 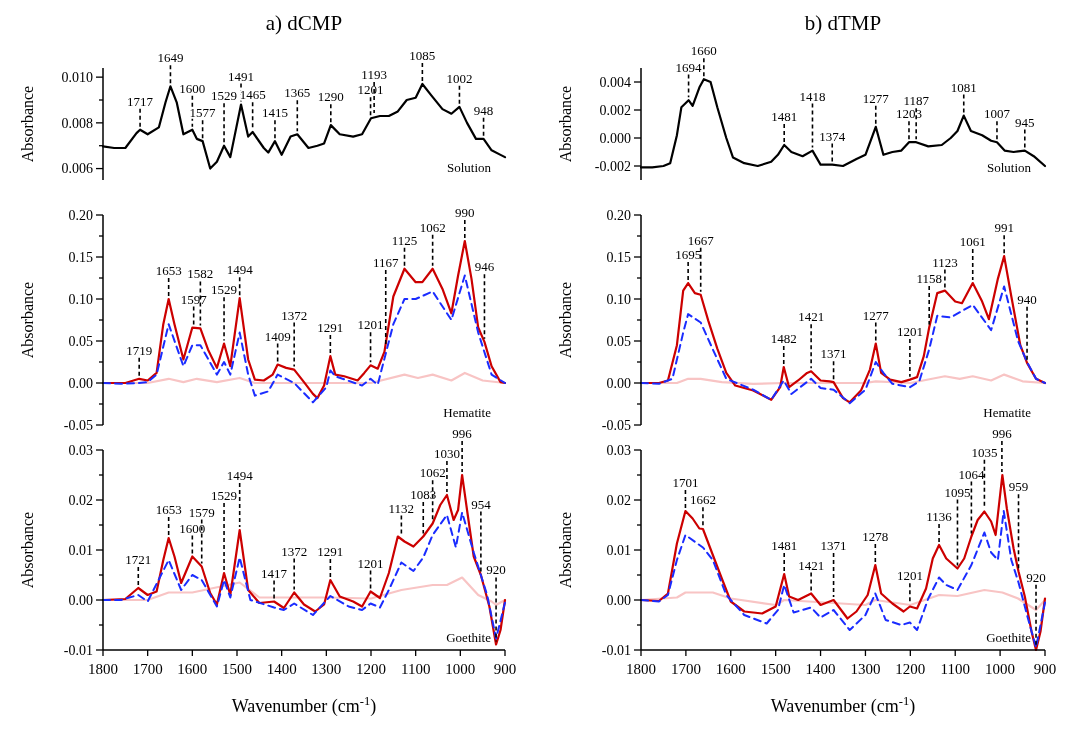 What do you see at coordinates (274, 573) in the screenshot?
I see `annotation: 1417` at bounding box center [274, 573].